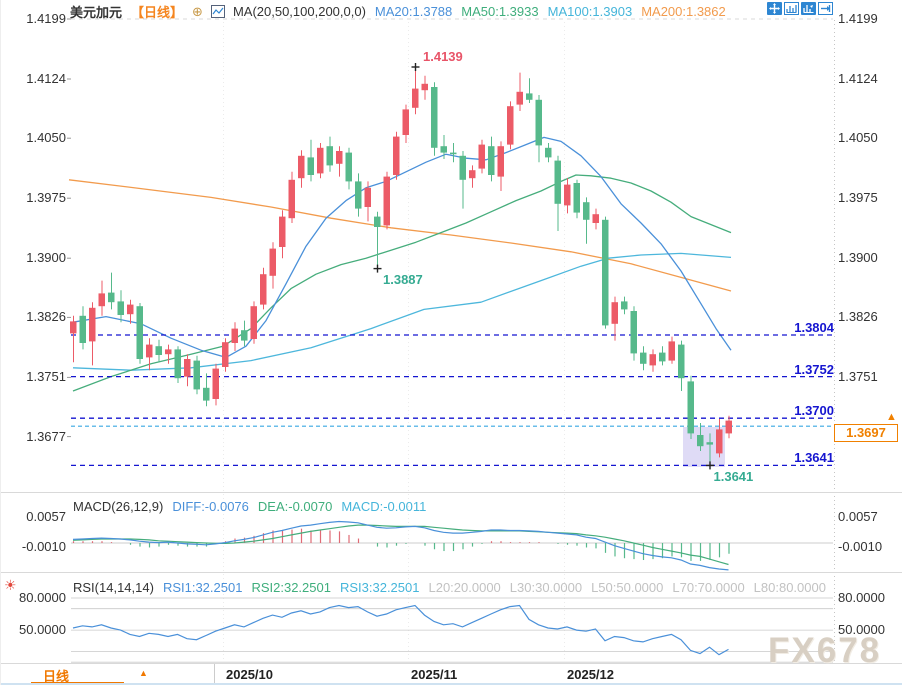 This screenshot has height=685, width=902. What do you see at coordinates (291, 587) in the screenshot?
I see `rsi2-label: RSI2:32.2501` at bounding box center [291, 587].